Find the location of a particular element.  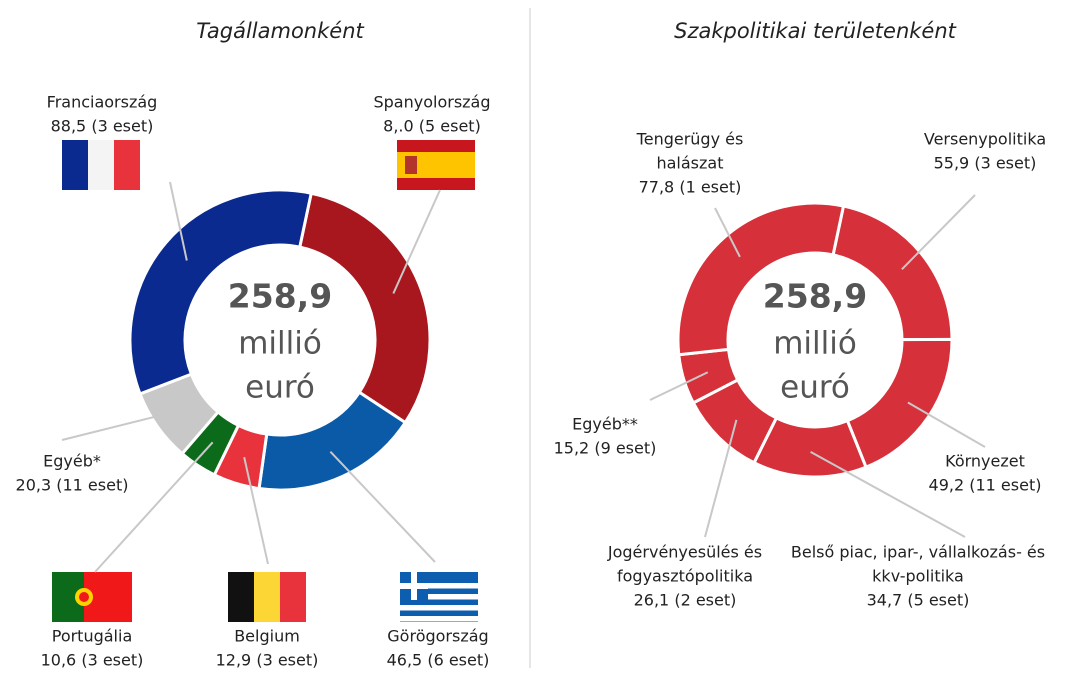

category-label: Egyéb* is located at coordinates (72, 461).